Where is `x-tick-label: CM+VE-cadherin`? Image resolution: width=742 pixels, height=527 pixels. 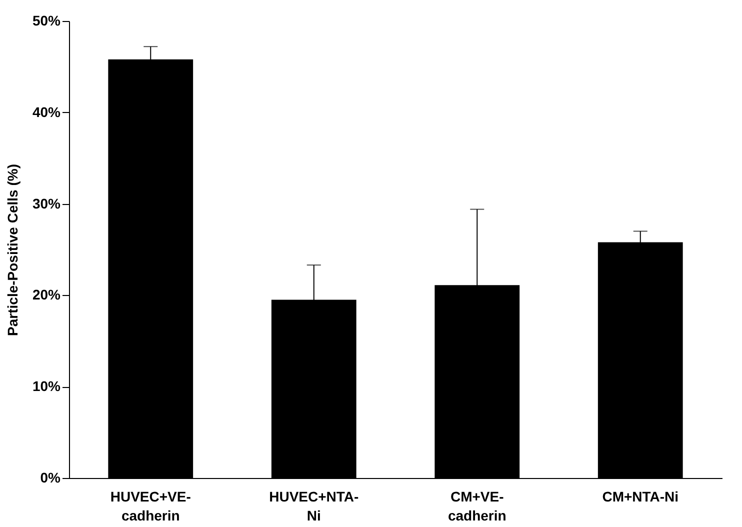 x-tick-label: CM+VE-cadherin is located at coordinates (477, 506).